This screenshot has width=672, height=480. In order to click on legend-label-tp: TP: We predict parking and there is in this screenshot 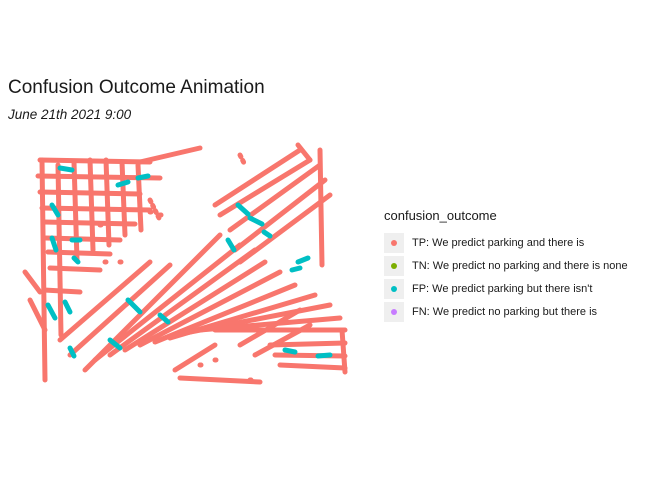, I will do `click(498, 242)`.